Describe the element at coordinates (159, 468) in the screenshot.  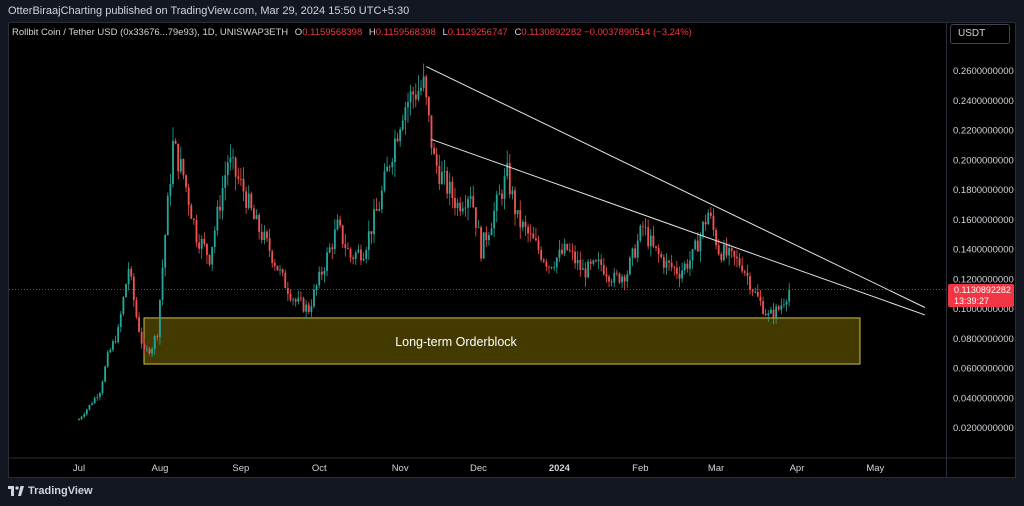
I see `x-tick-label: Aug` at that location.